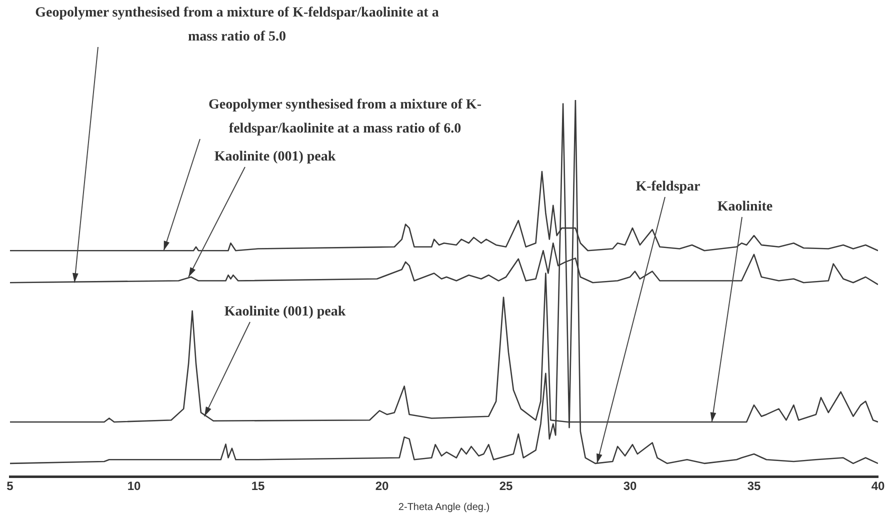 This screenshot has height=521, width=890. What do you see at coordinates (668, 187) in the screenshot?
I see `annotation: K-feldspar` at bounding box center [668, 187].